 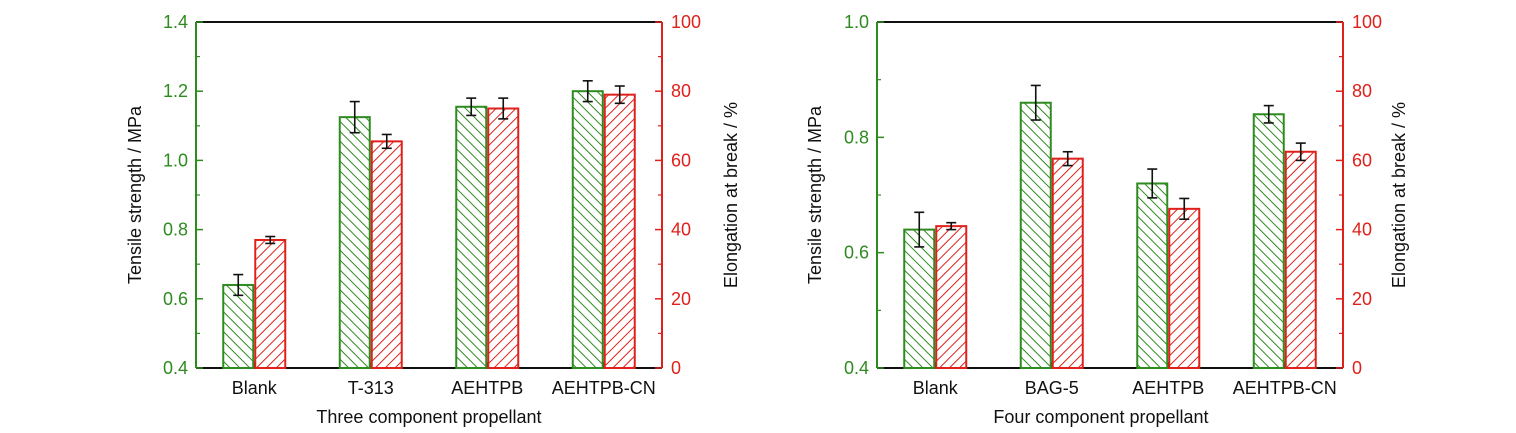 I want to click on x-tick-label: T-313, so click(x=371, y=388).